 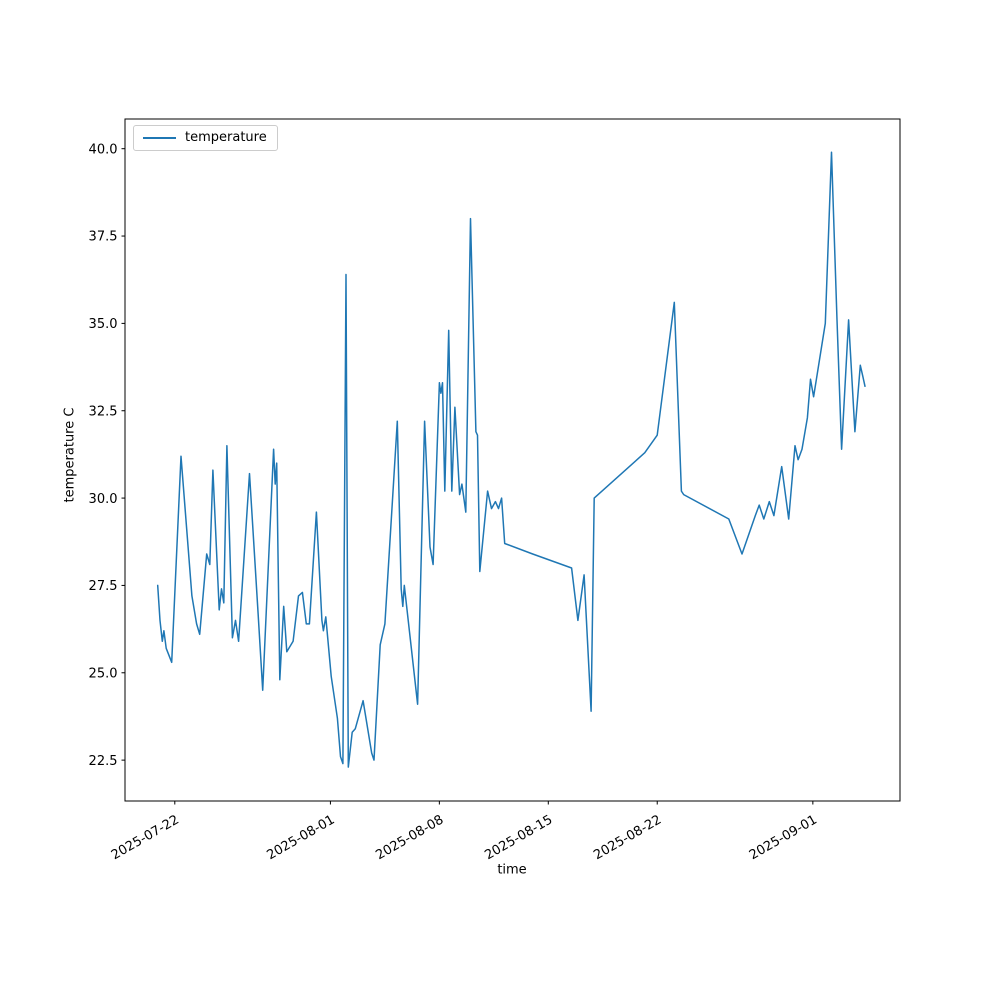 What do you see at coordinates (627, 837) in the screenshot?
I see `x-tick-label-2025-08-22: 2025-08-22` at bounding box center [627, 837].